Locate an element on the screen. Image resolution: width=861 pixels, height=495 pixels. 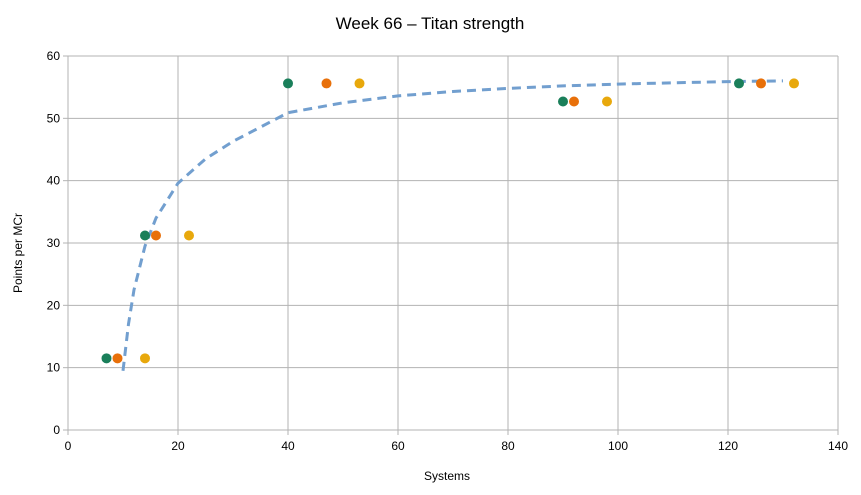
x-tick-label: 60 is located at coordinates (398, 446).